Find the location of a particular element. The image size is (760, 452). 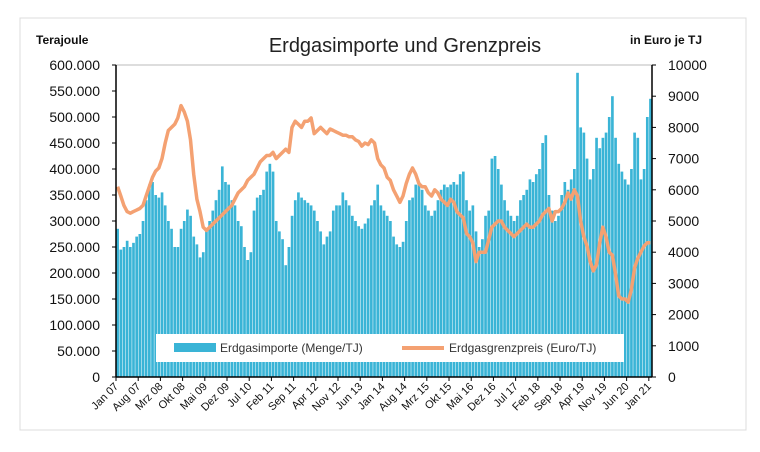

legend-bar-swatch is located at coordinates (195, 347).